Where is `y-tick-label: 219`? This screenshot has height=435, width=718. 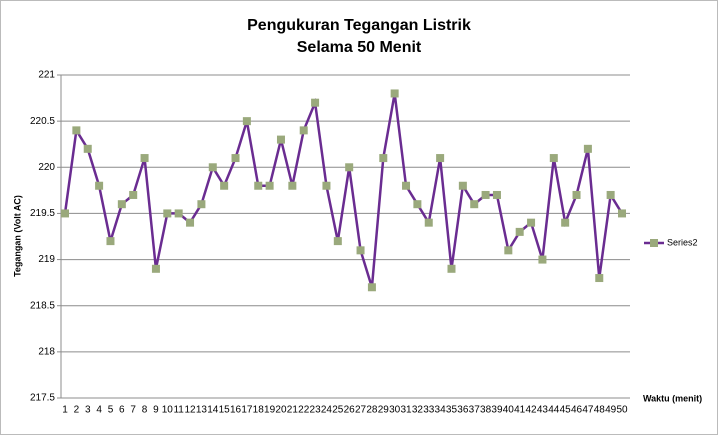
y-tick-label: 219 is located at coordinates (46, 259).